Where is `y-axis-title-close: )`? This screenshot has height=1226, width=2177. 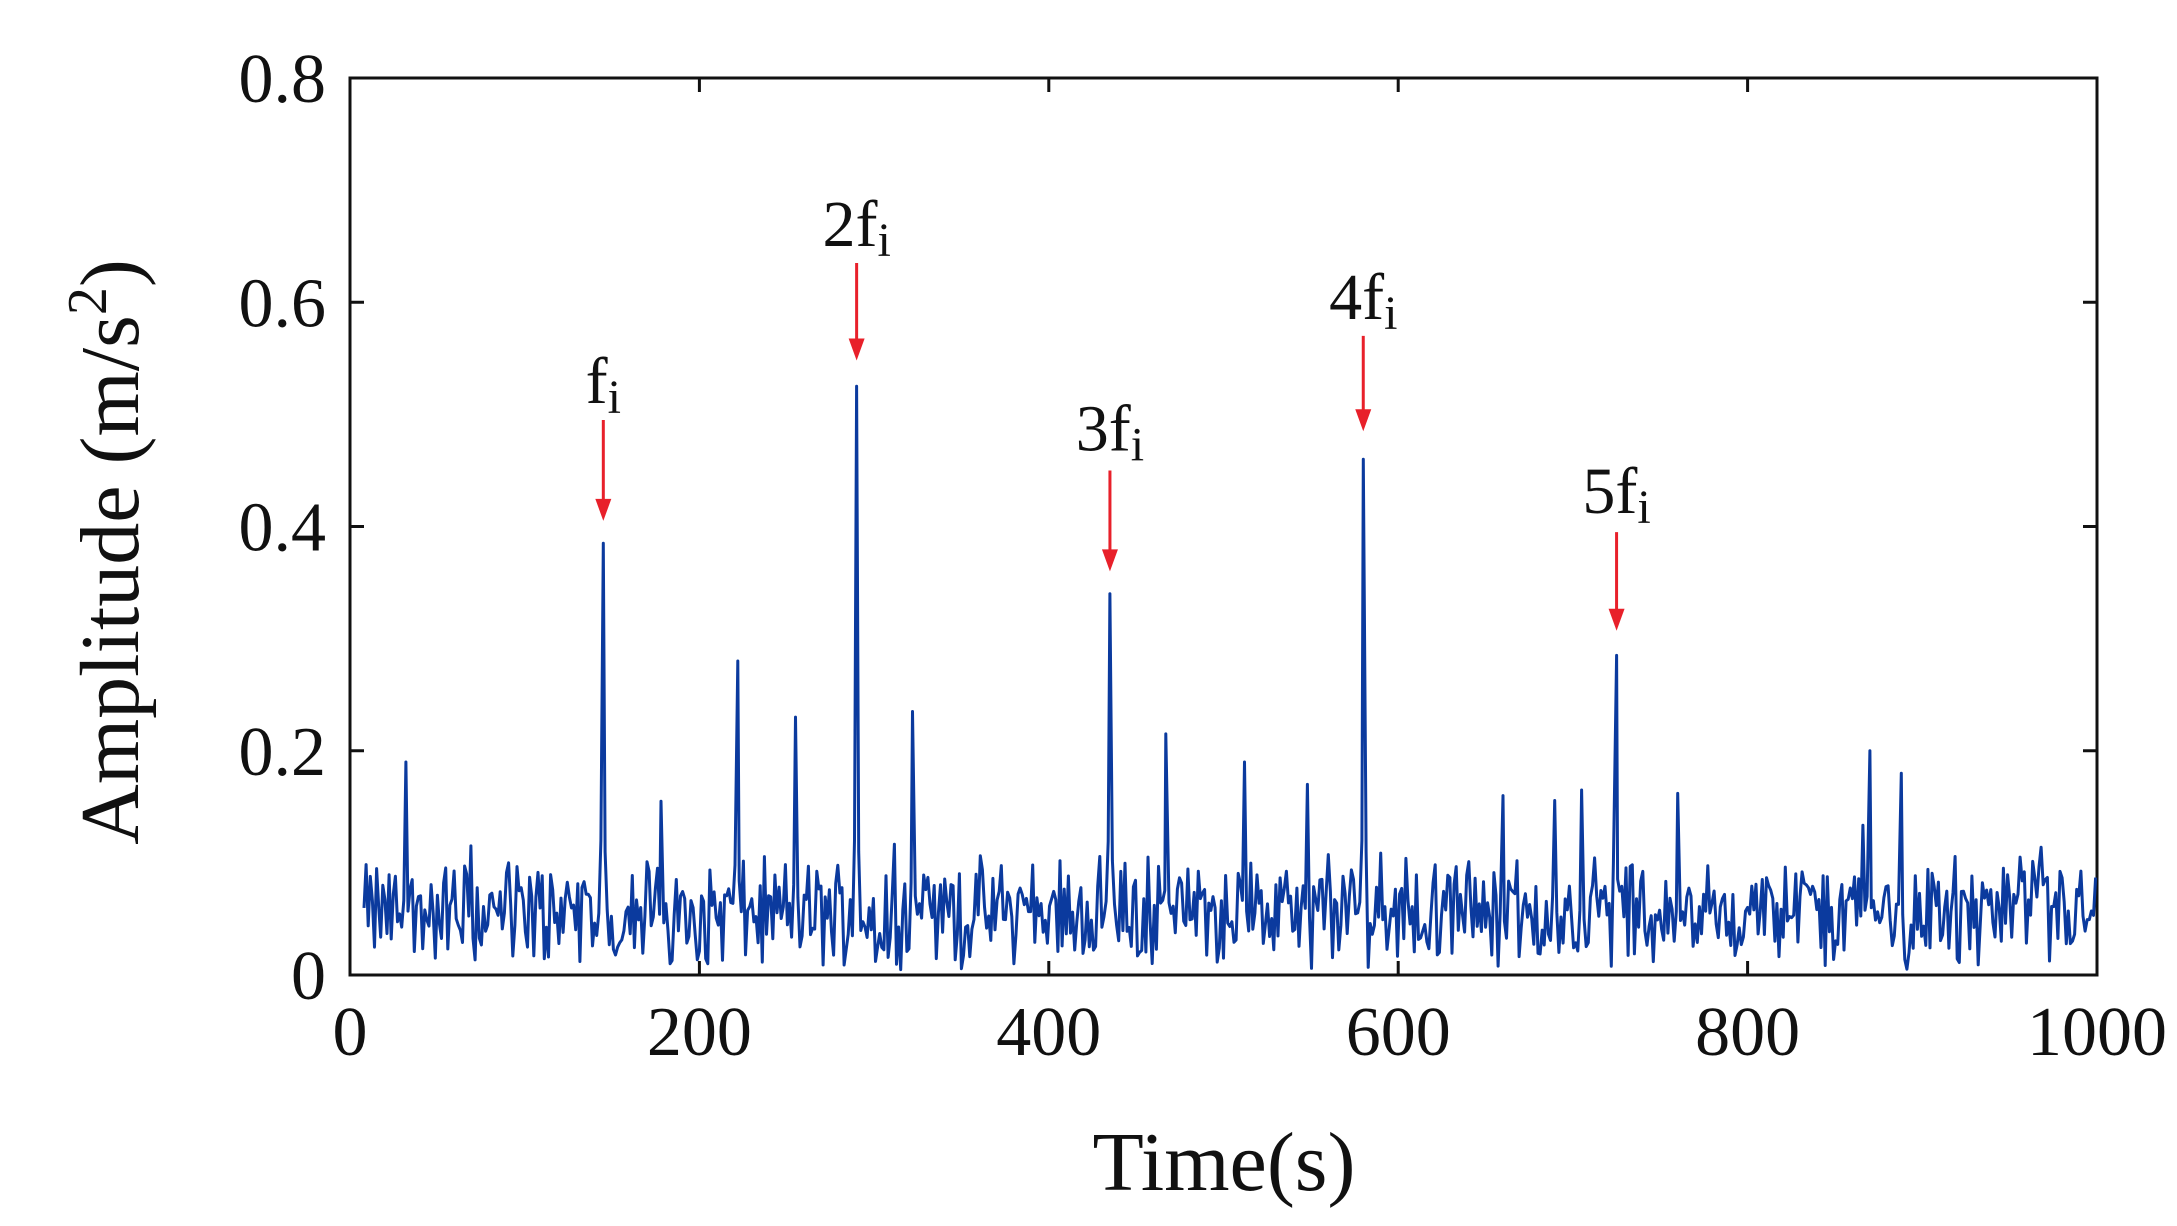 y-axis-title-close: ) is located at coordinates (110, 273).